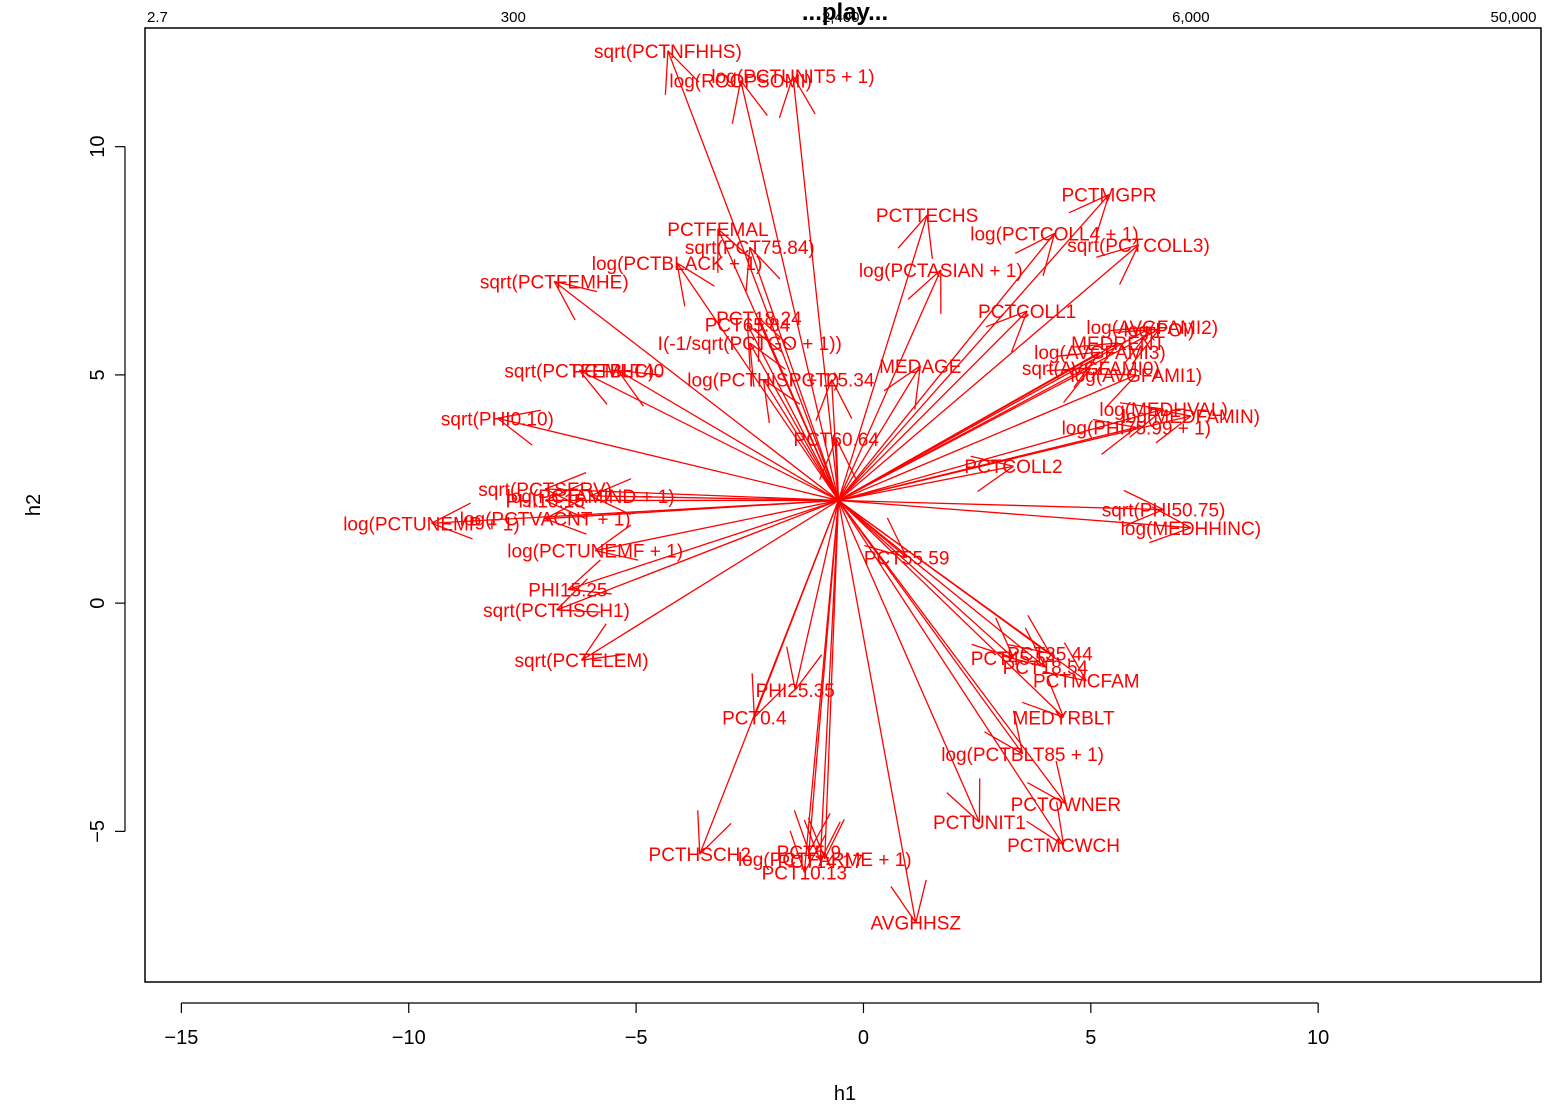  What do you see at coordinates (668, 52) in the screenshot?
I see `vector-label: sqrt(PCTNFHHS)` at bounding box center [668, 52].